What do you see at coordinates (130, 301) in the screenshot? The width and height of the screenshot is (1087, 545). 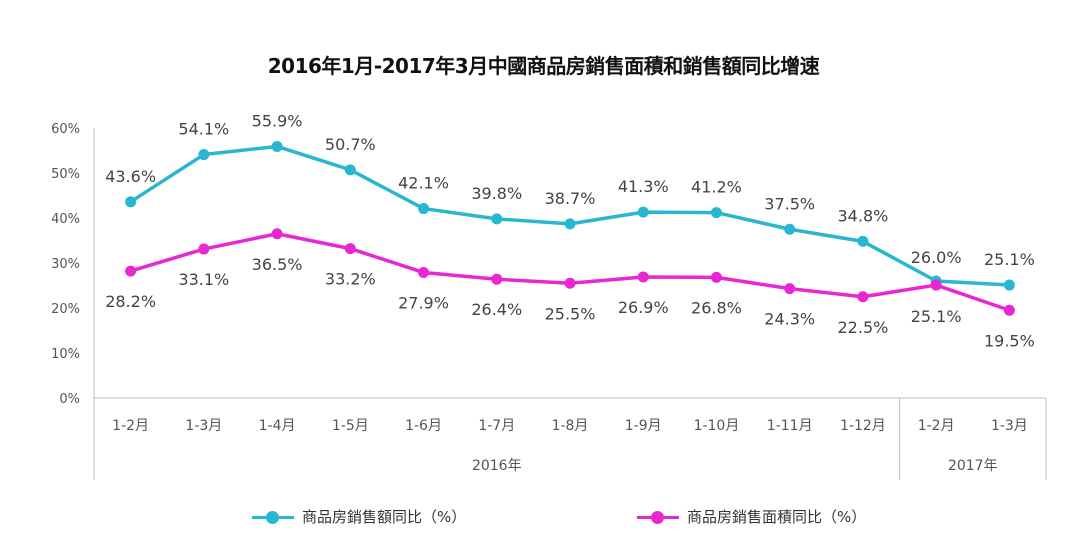 I see `sales-area-label: 28.2%` at bounding box center [130, 301].